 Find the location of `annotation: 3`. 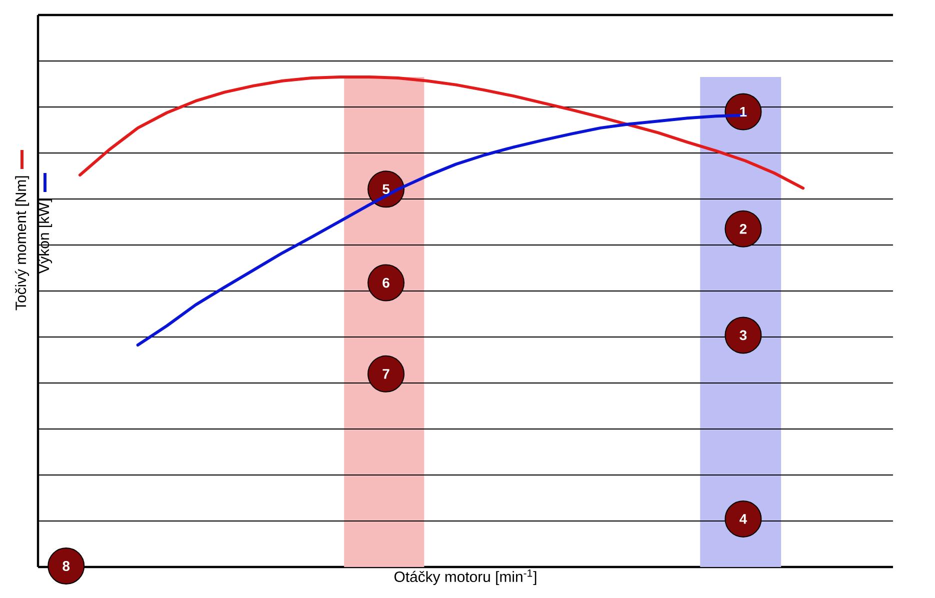

annotation: 3 is located at coordinates (743, 335).